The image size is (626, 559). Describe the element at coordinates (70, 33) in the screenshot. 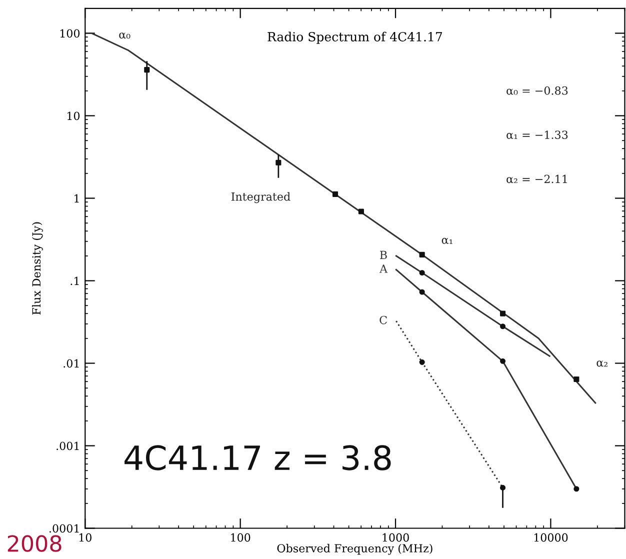

I see `y-tick-label: 100` at that location.